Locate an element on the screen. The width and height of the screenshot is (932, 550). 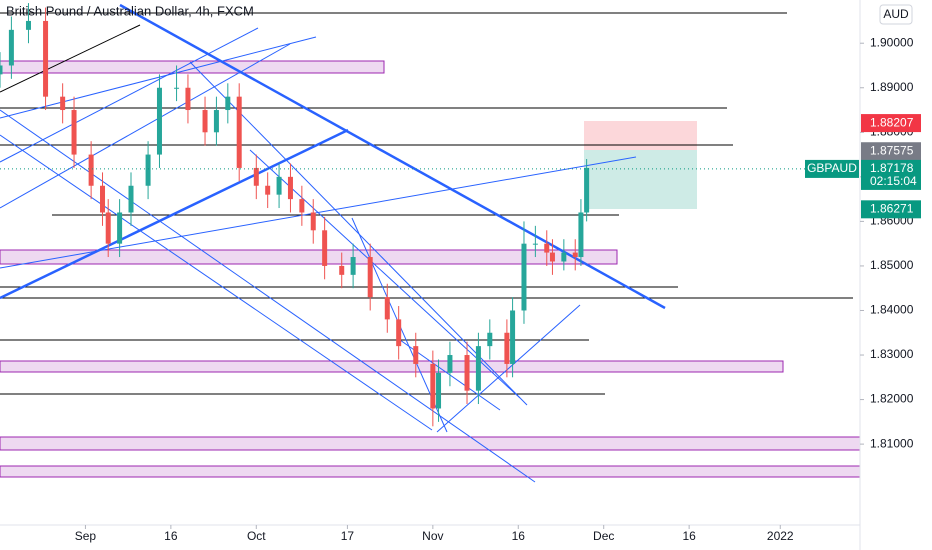
level-line is located at coordinates (70, 58).